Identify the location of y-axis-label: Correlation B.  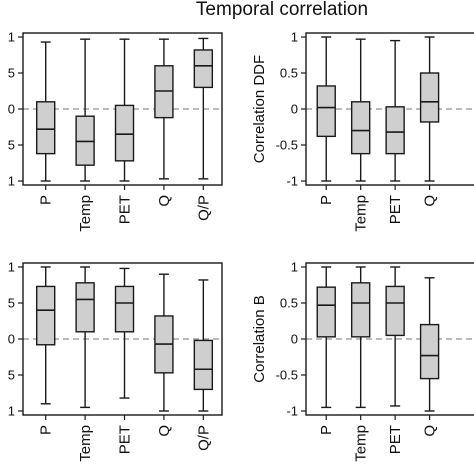
(259, 339).